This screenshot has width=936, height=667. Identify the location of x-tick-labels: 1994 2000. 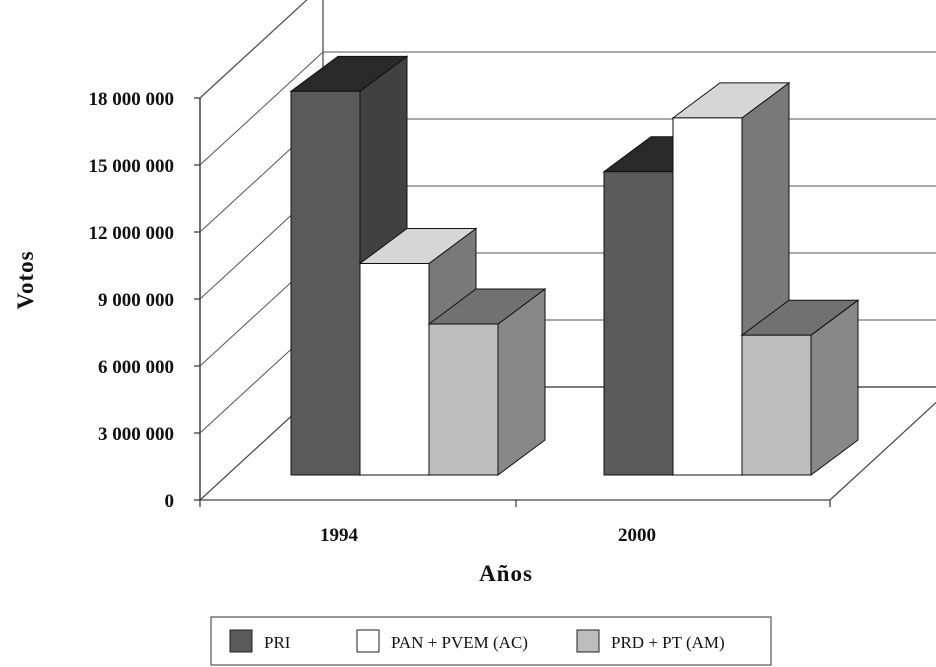
(515, 523).